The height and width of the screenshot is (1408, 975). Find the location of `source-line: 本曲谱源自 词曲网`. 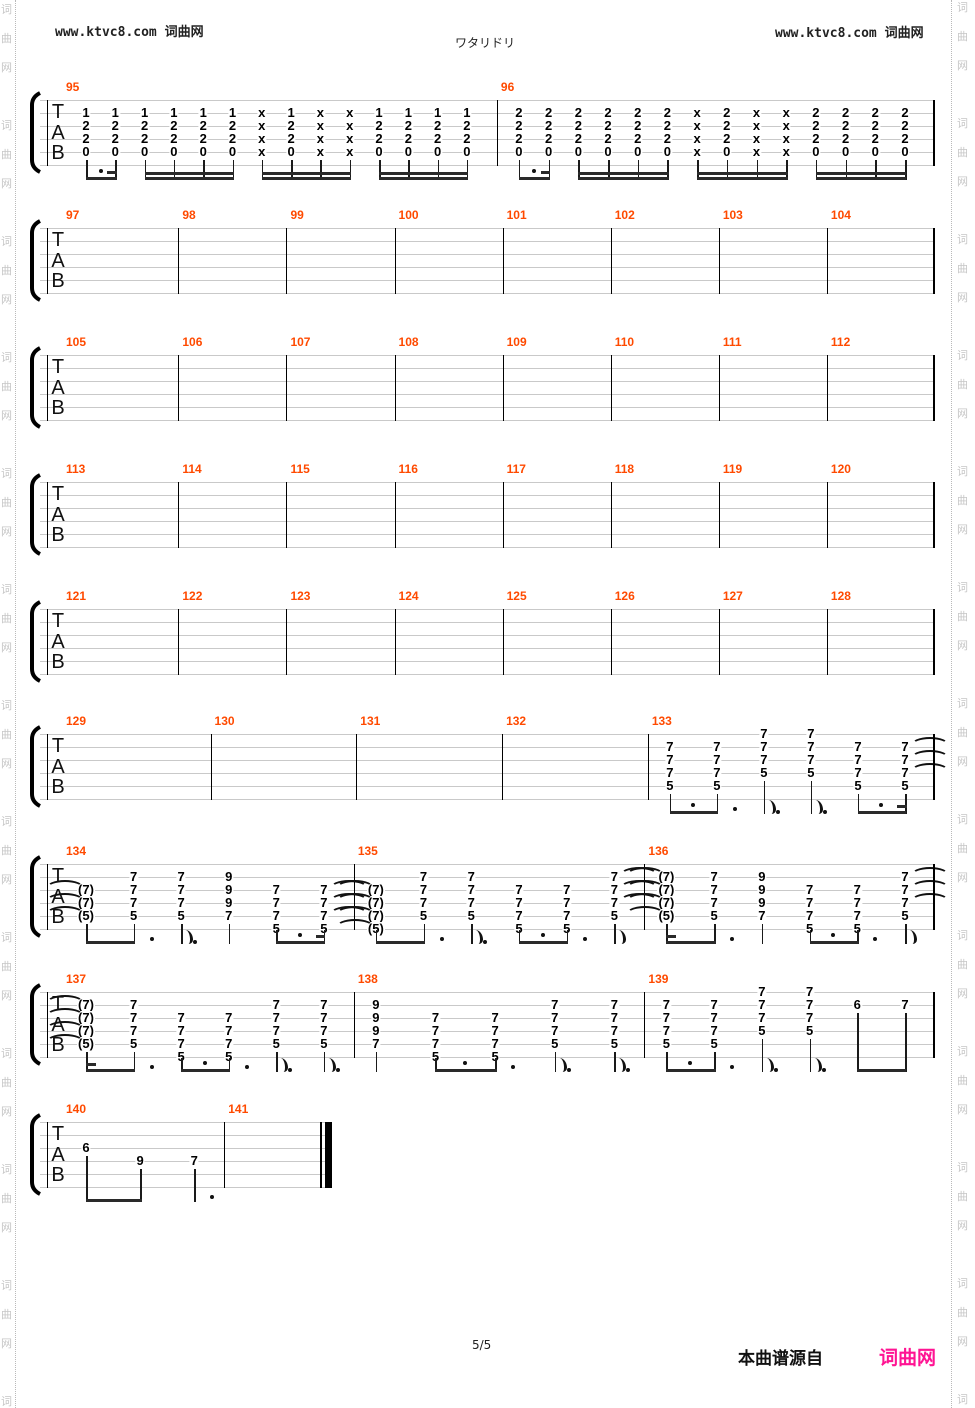

source-line: 本曲谱源自 词曲网 is located at coordinates (837, 1358).